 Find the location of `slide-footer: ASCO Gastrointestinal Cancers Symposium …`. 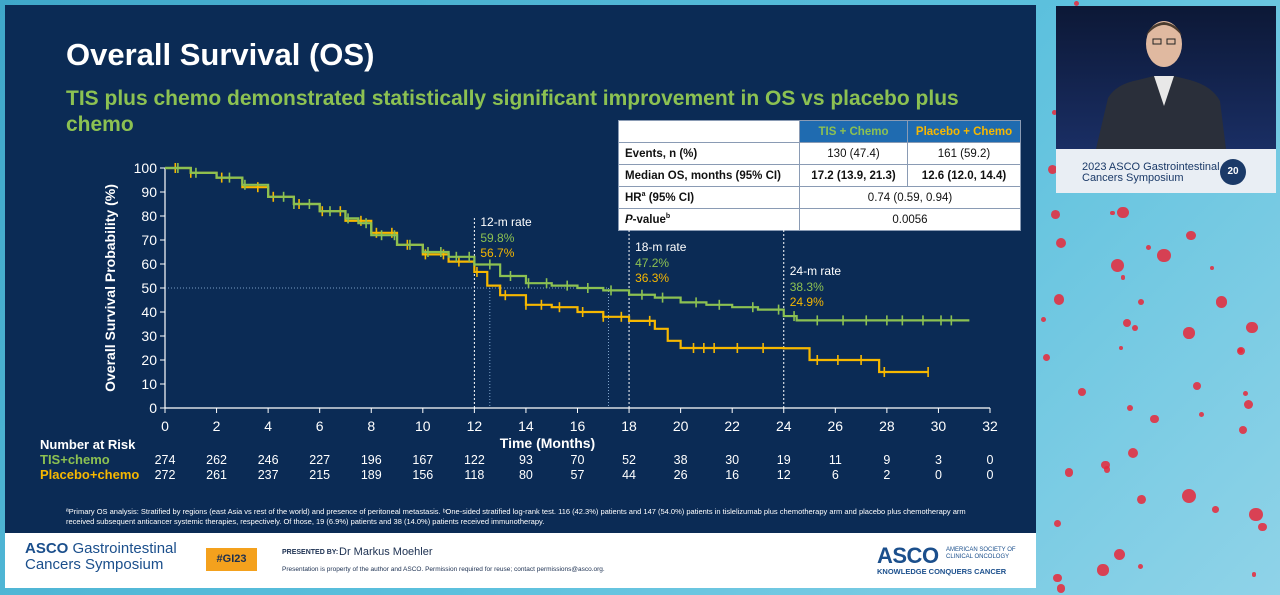

slide-footer: ASCO Gastrointestinal Cancers Symposium … is located at coordinates (520, 560).